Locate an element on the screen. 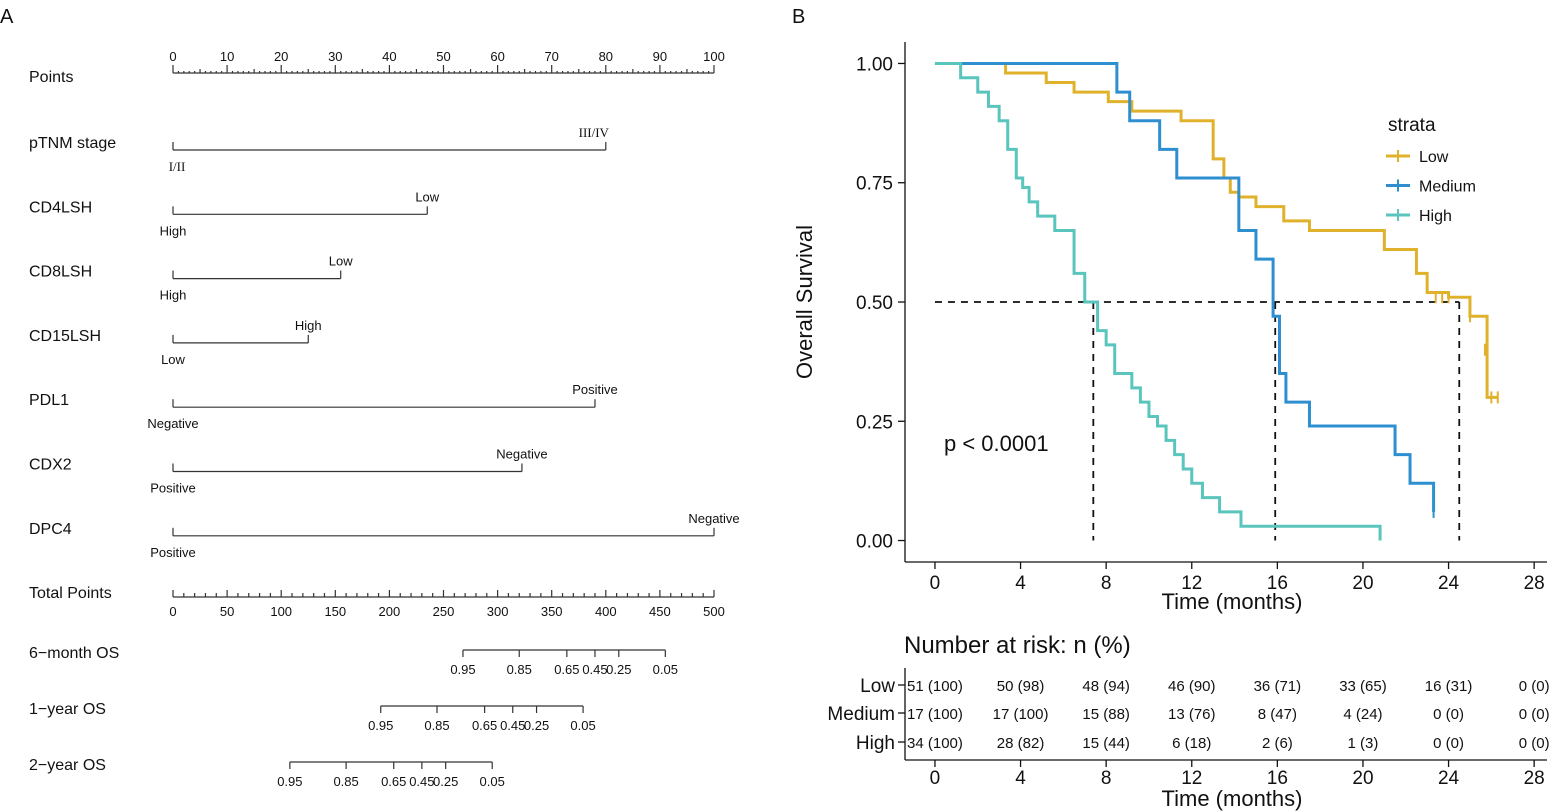 The image size is (1564, 812). km-y-axis-label: Overall Survival is located at coordinates (804, 302).